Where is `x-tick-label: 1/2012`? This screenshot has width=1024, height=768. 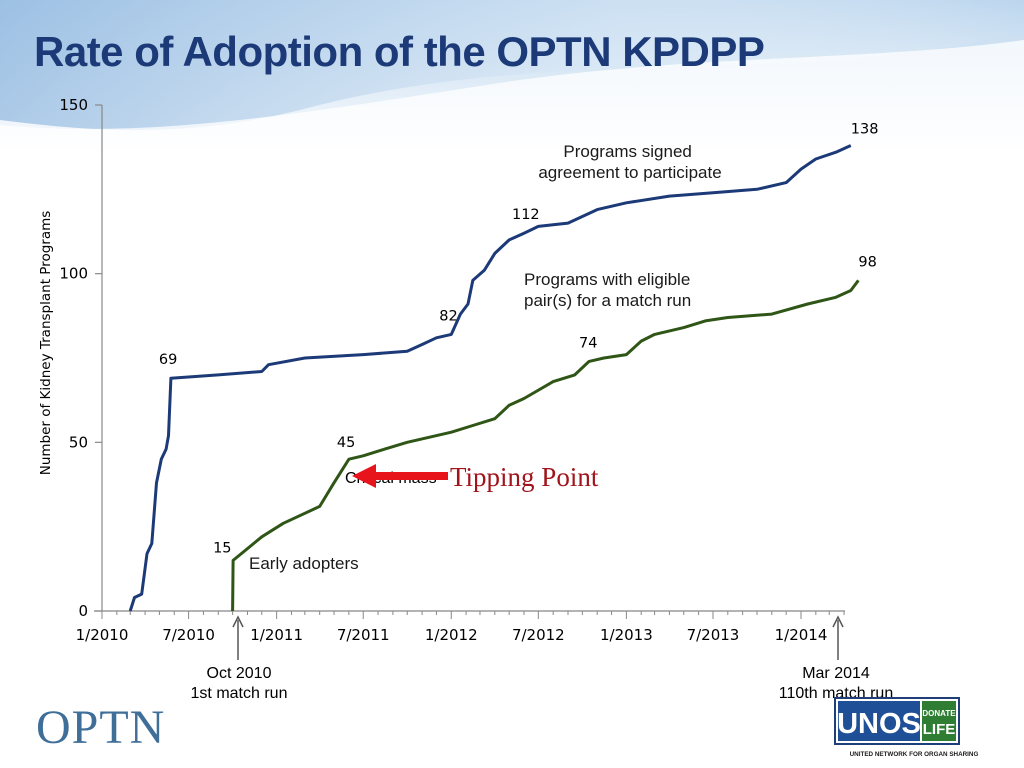
x-tick-label: 1/2012 is located at coordinates (451, 635).